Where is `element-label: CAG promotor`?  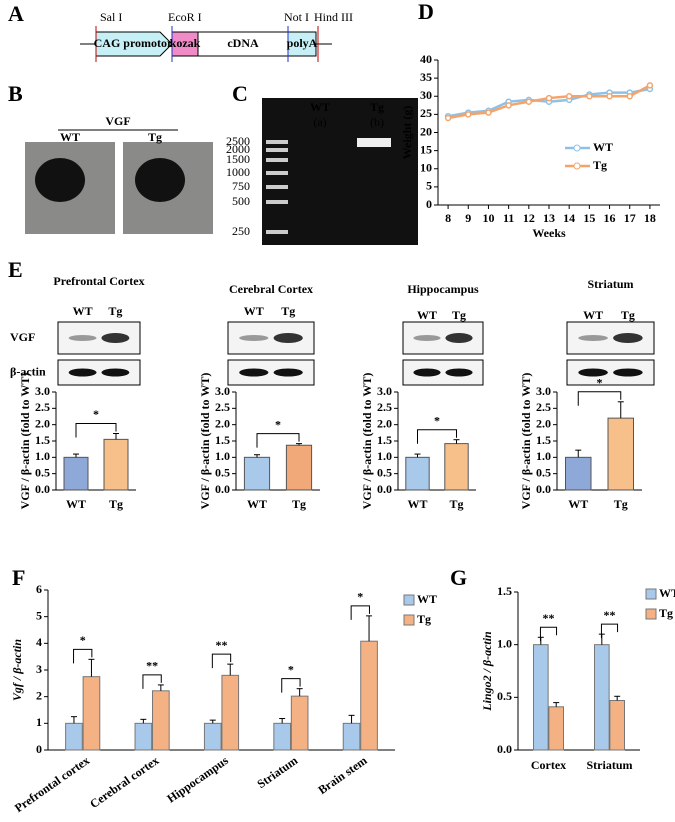 element-label: CAG promotor is located at coordinates (133, 43).